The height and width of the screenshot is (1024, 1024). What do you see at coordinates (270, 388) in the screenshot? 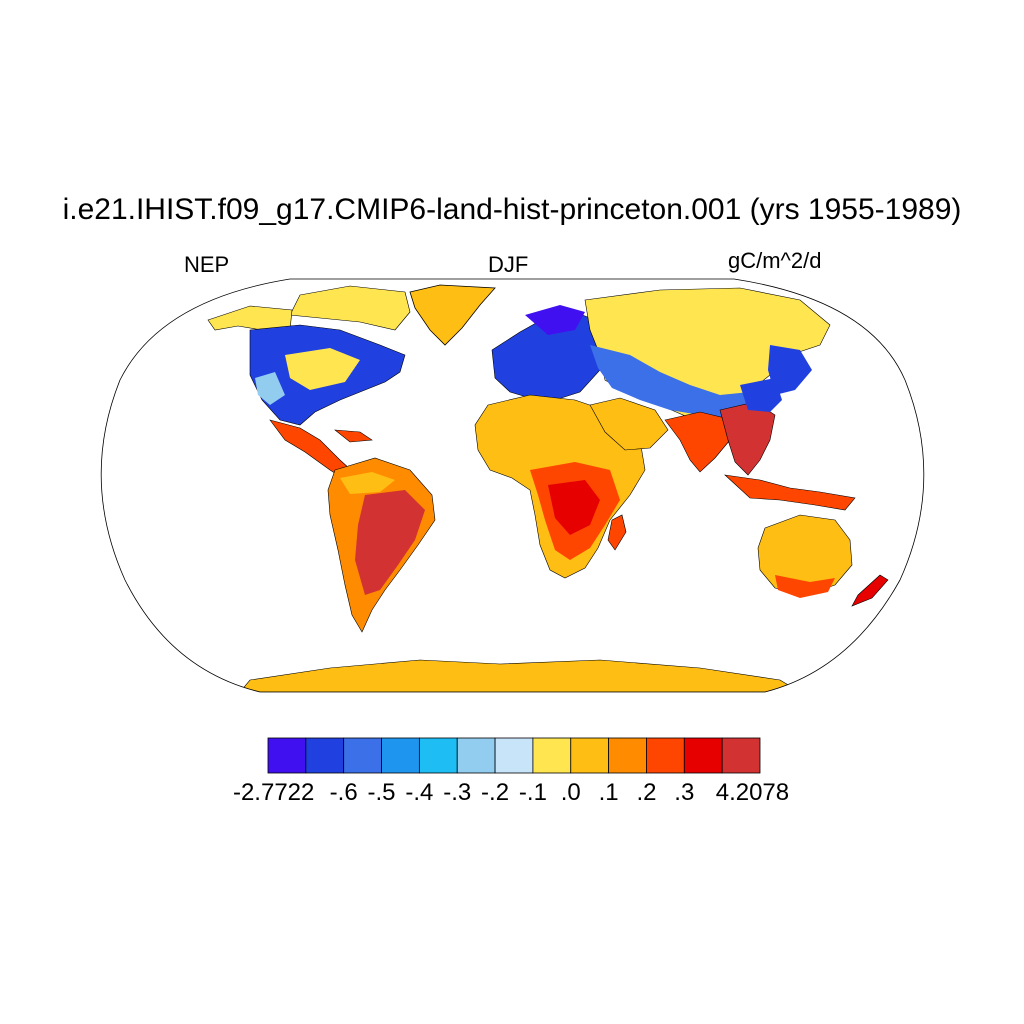
I see `north-america-west` at bounding box center [270, 388].